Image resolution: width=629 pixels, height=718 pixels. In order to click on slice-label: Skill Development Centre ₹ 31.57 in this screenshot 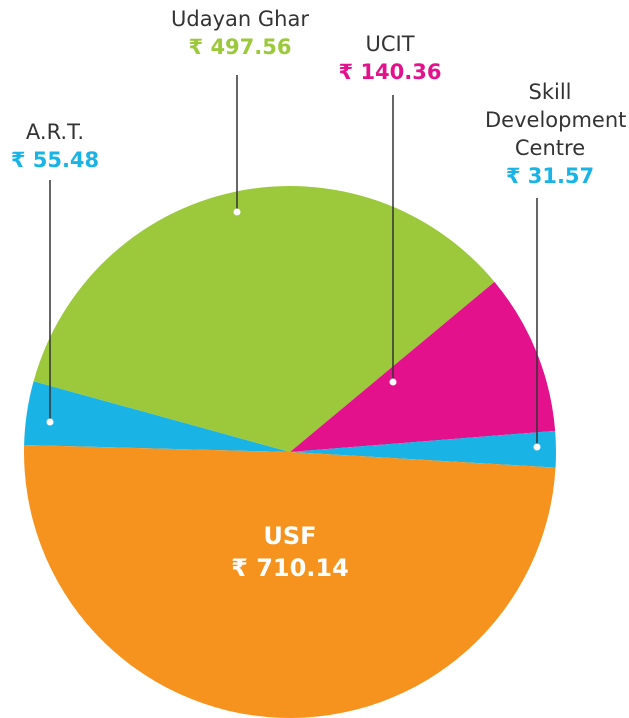, I will do `click(549, 134)`.